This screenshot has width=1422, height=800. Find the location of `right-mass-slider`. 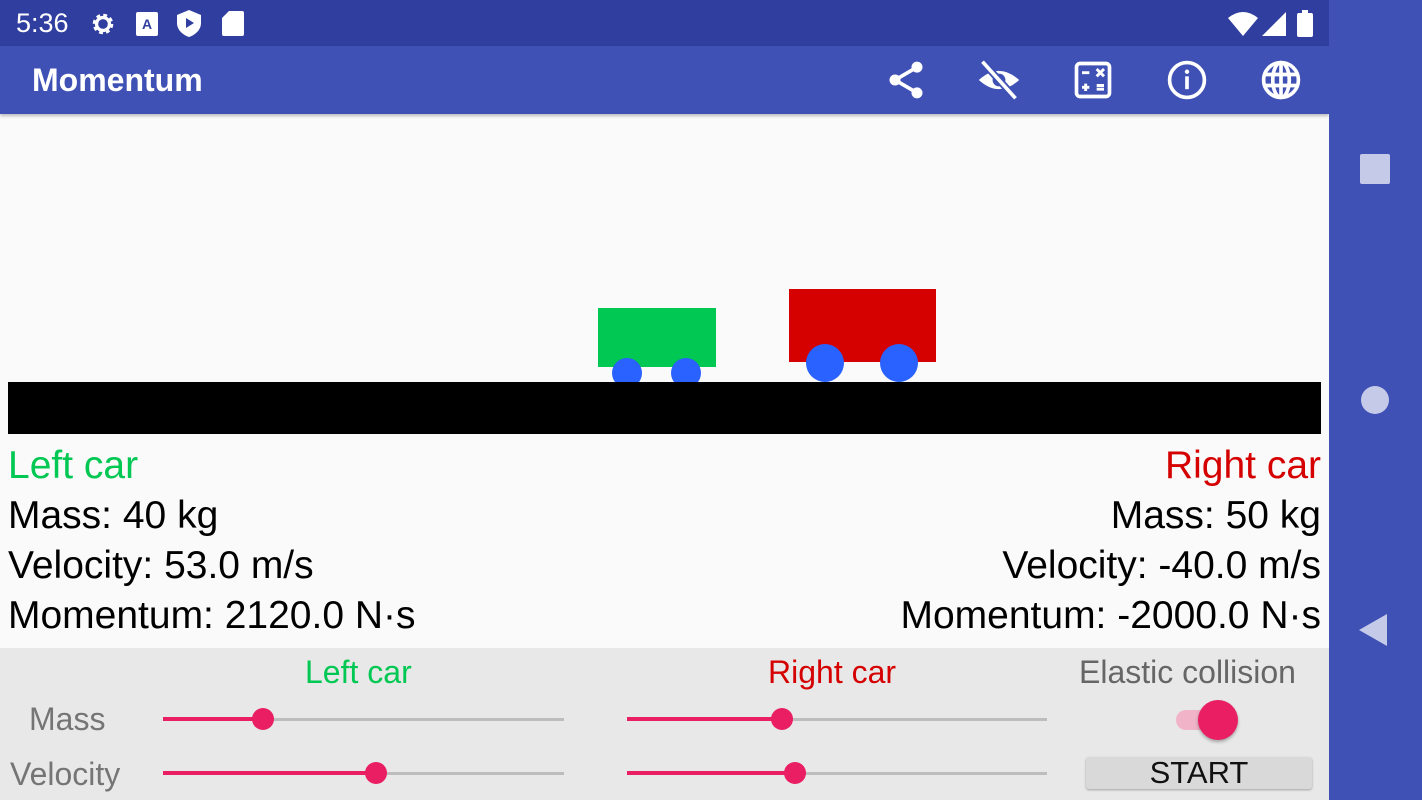

right-mass-slider is located at coordinates (837, 719).